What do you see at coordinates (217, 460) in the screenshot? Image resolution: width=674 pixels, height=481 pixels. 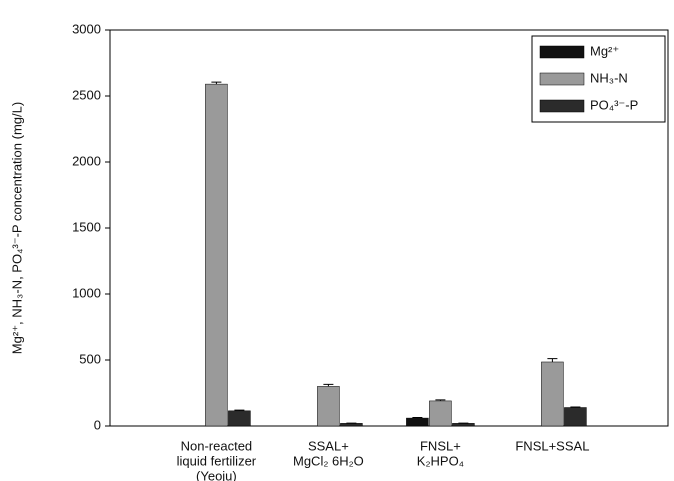 I see `x-tick-label: liquid fertilizer` at bounding box center [217, 460].